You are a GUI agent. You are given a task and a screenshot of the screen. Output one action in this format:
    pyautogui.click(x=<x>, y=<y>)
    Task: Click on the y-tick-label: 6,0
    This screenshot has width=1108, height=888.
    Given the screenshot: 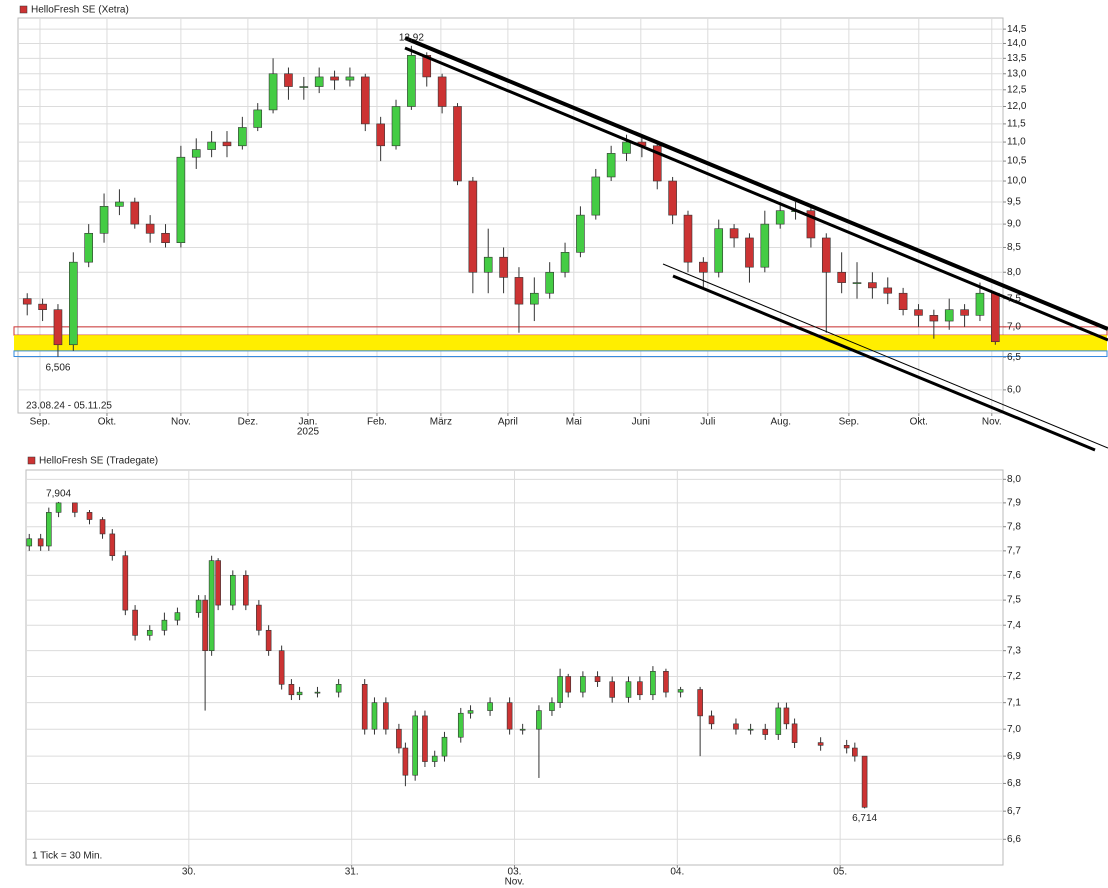 What is the action you would take?
    pyautogui.click(x=1014, y=390)
    